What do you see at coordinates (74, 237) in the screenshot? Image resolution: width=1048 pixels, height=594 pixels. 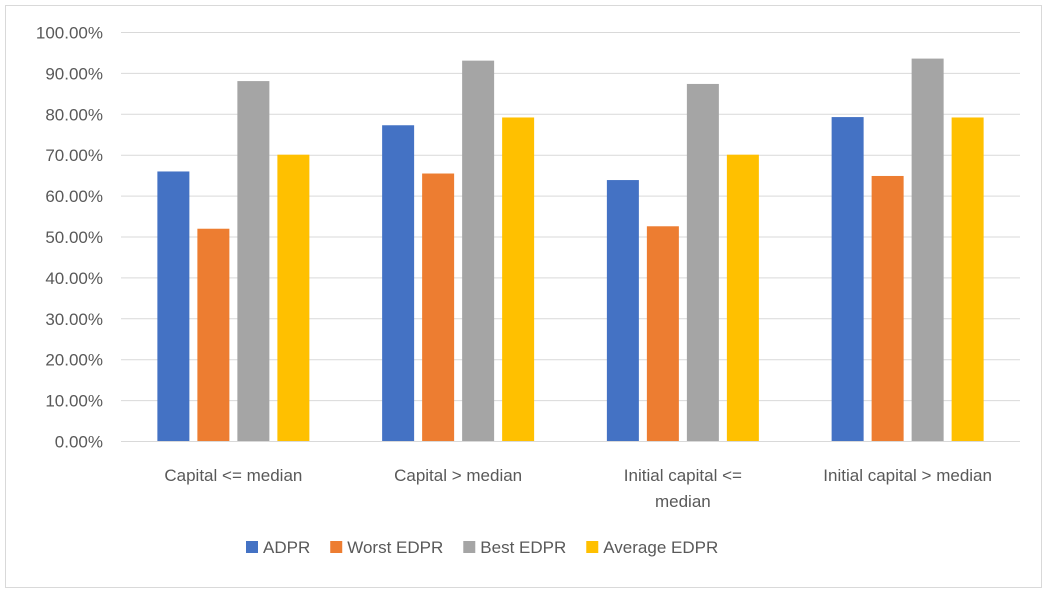 I see `y-tick-label: 50.00%` at bounding box center [74, 237].